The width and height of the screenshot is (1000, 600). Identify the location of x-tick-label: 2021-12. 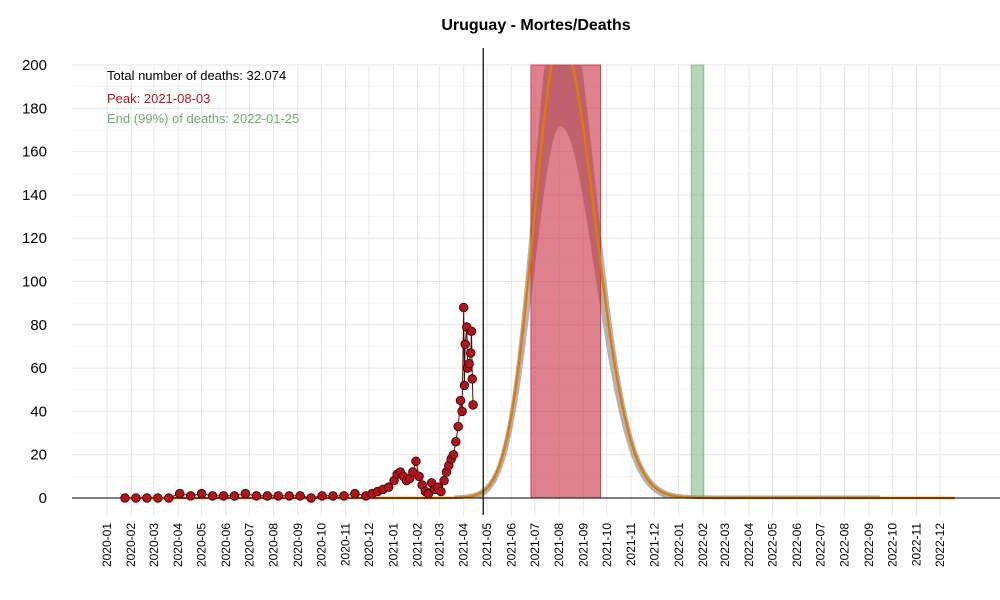
(655, 545).